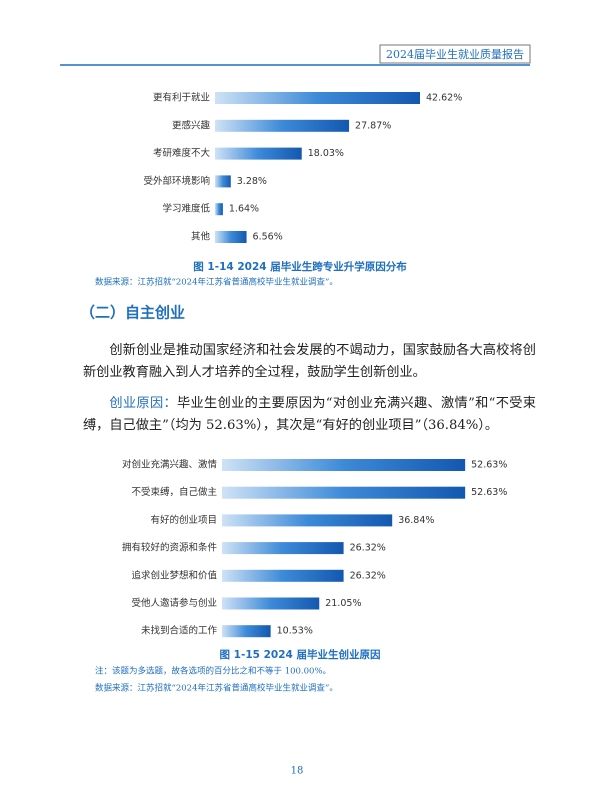 The height and width of the screenshot is (808, 595). I want to click on category-label: 更感兴趣, so click(191, 125).